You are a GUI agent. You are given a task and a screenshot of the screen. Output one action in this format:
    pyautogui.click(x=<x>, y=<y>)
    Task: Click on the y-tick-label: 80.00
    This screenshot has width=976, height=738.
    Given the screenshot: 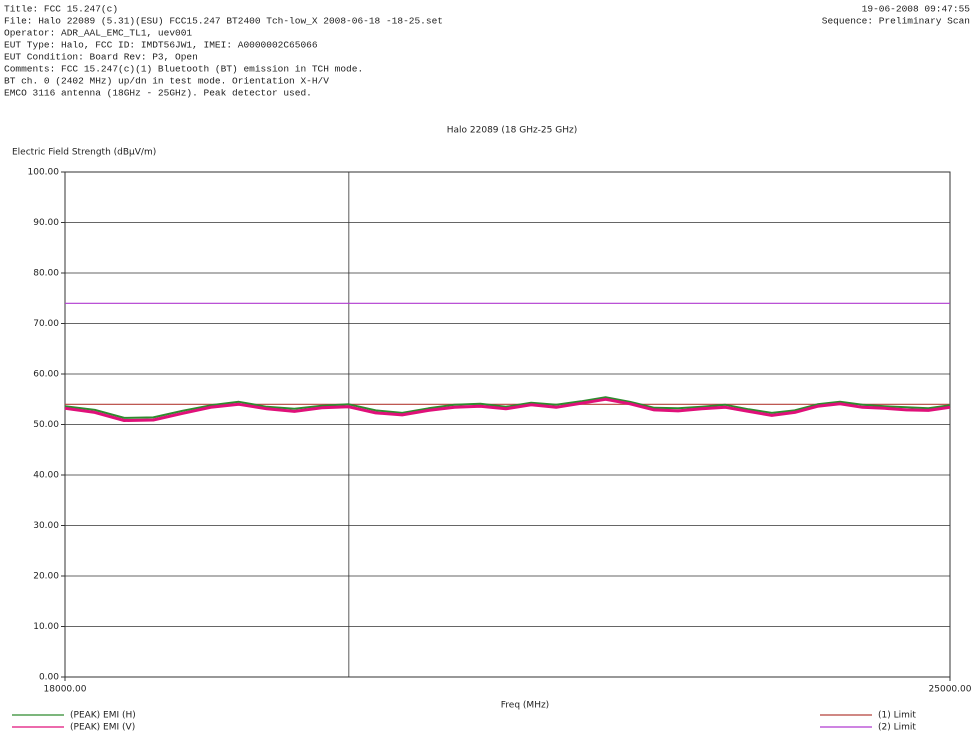 What is the action you would take?
    pyautogui.click(x=46, y=274)
    